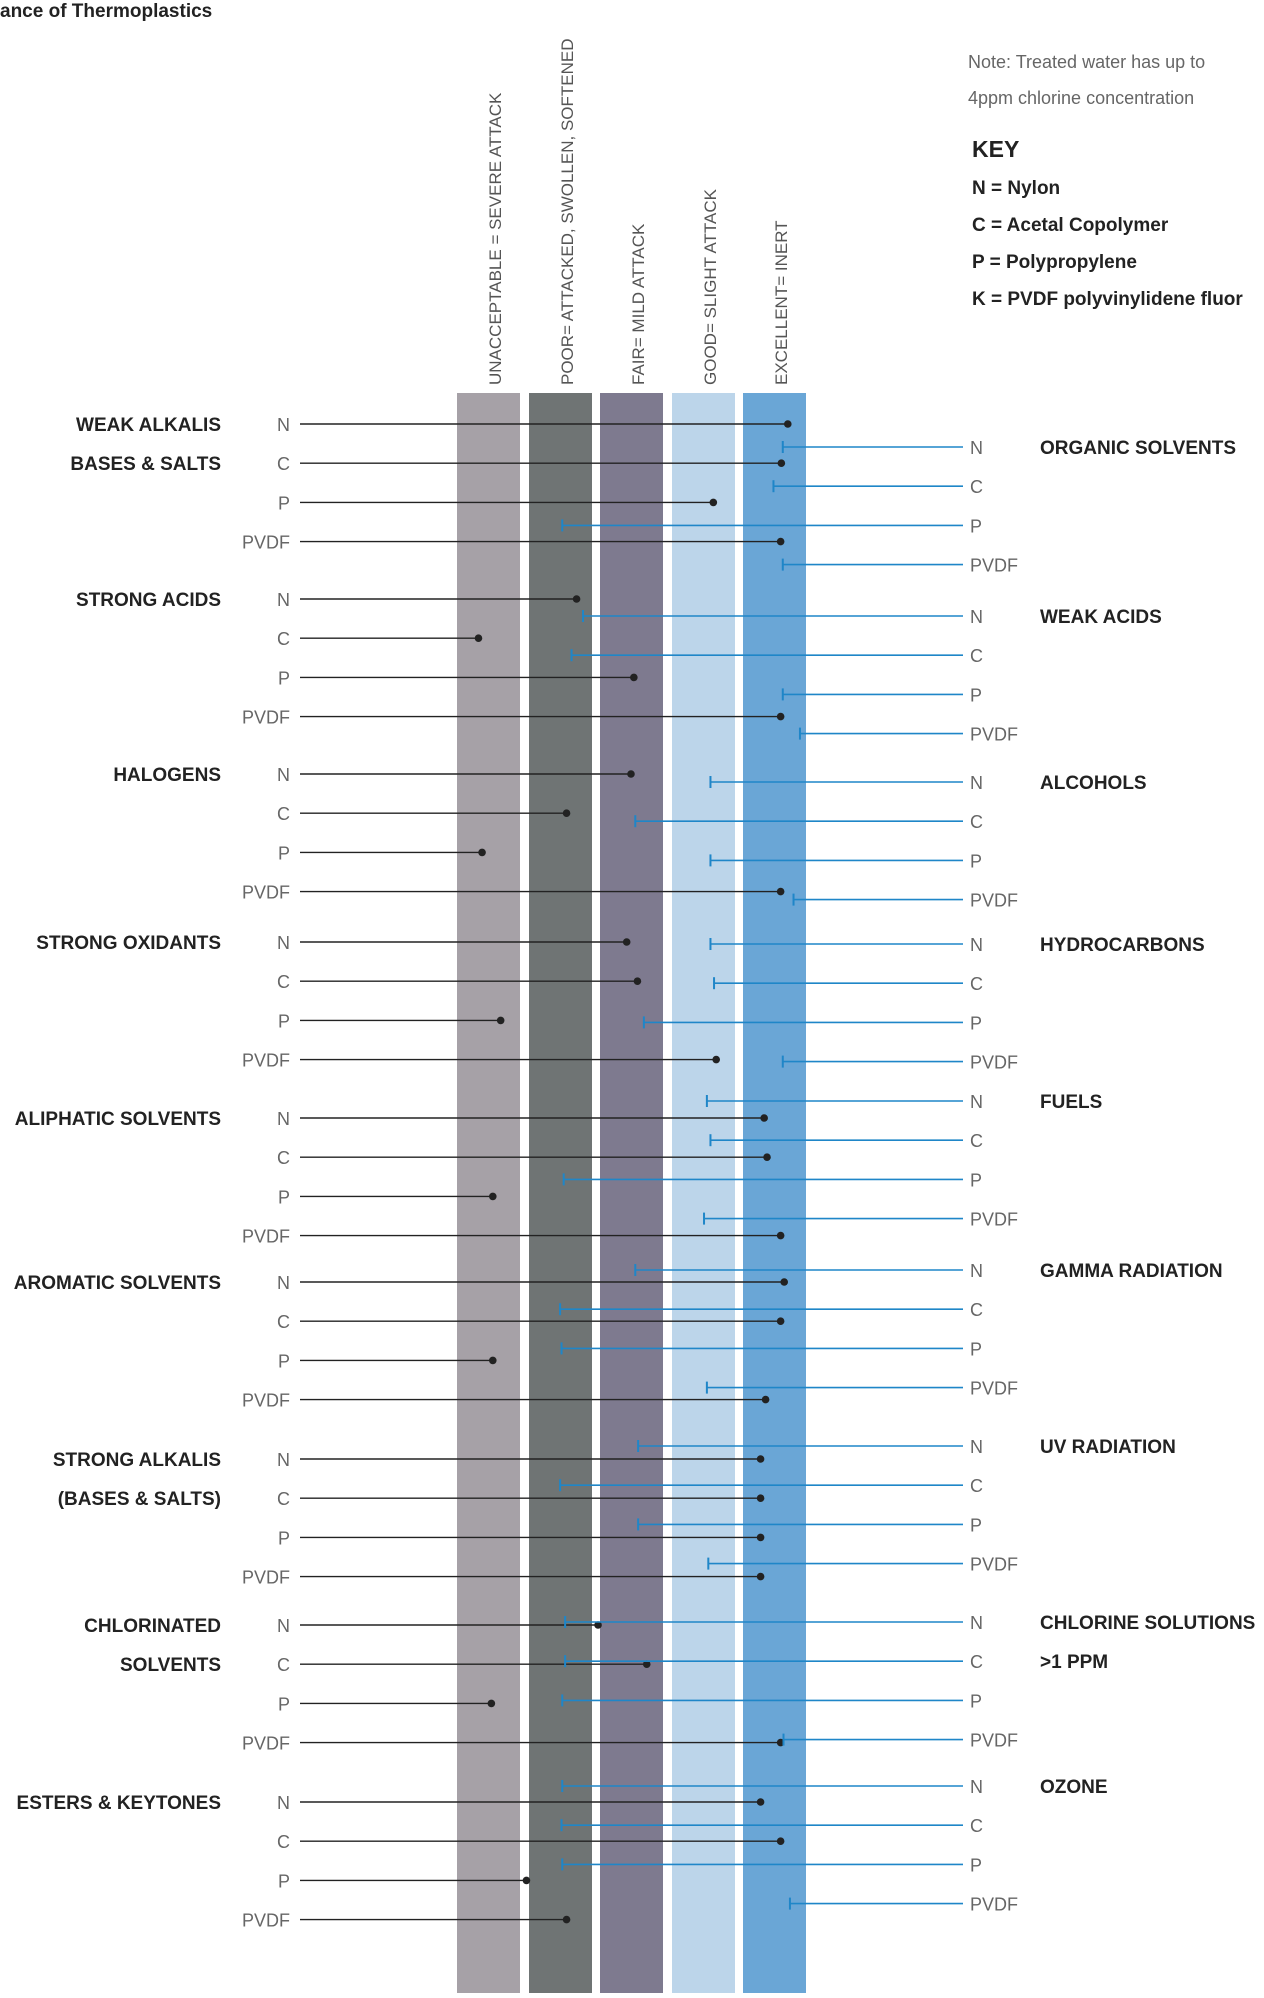 This screenshot has width=1264, height=1998. Describe the element at coordinates (891, 1330) in the screenshot. I see `right-group-gamma-radiation: GAMMA RADIATION NCP PVDF` at that location.